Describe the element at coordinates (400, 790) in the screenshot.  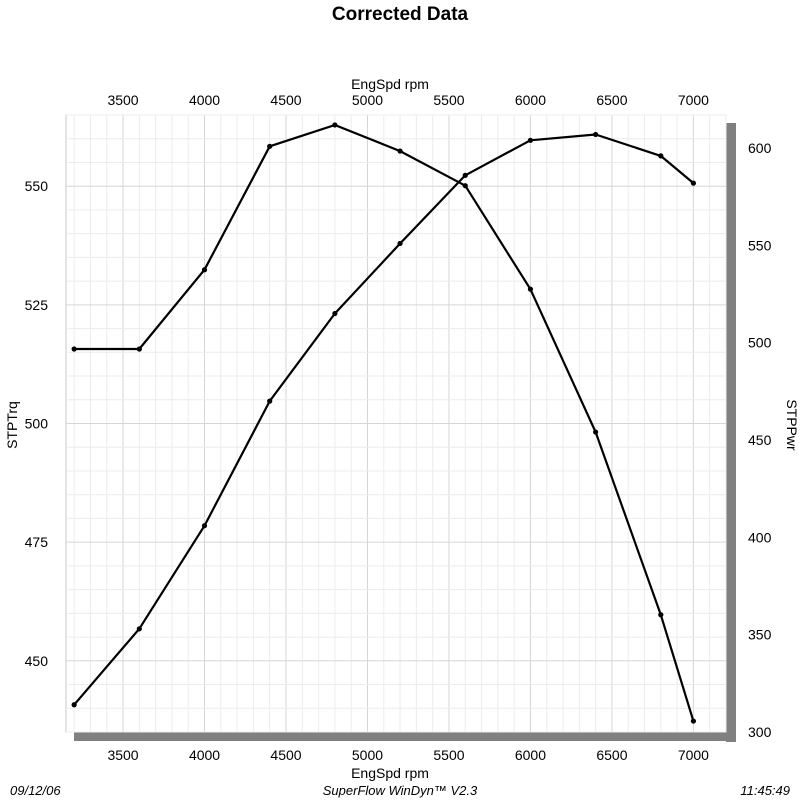
I see `footer-software-name: SuperFlow WinDyn™ V2.3` at that location.